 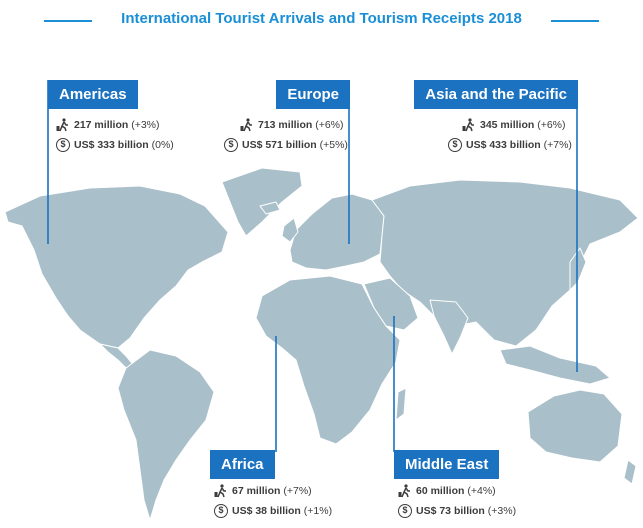 What do you see at coordinates (328, 360) in the screenshot?
I see `land-africa` at bounding box center [328, 360].